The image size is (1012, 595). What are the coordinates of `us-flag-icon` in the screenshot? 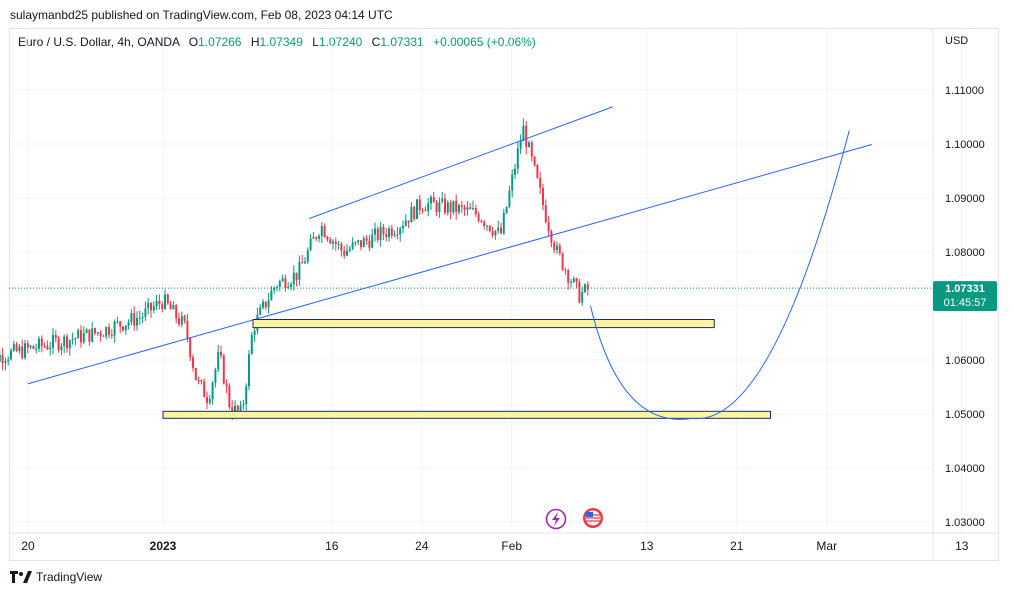 It's located at (593, 518).